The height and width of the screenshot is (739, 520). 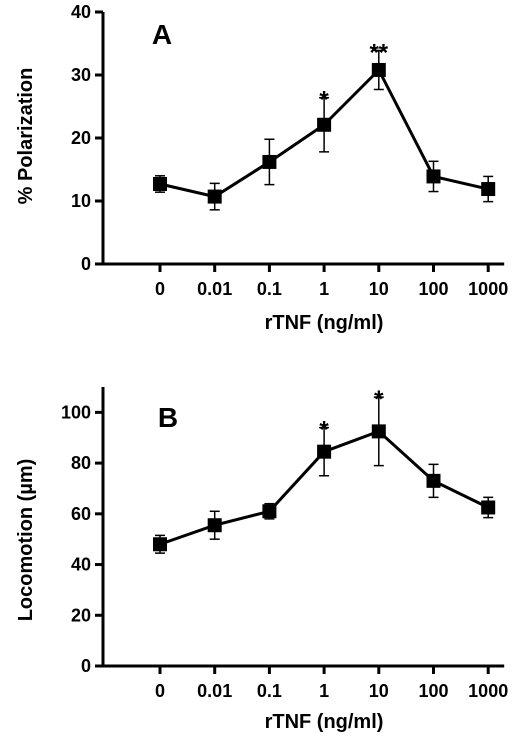 I want to click on y-tick-label: 60, so click(x=81, y=514).